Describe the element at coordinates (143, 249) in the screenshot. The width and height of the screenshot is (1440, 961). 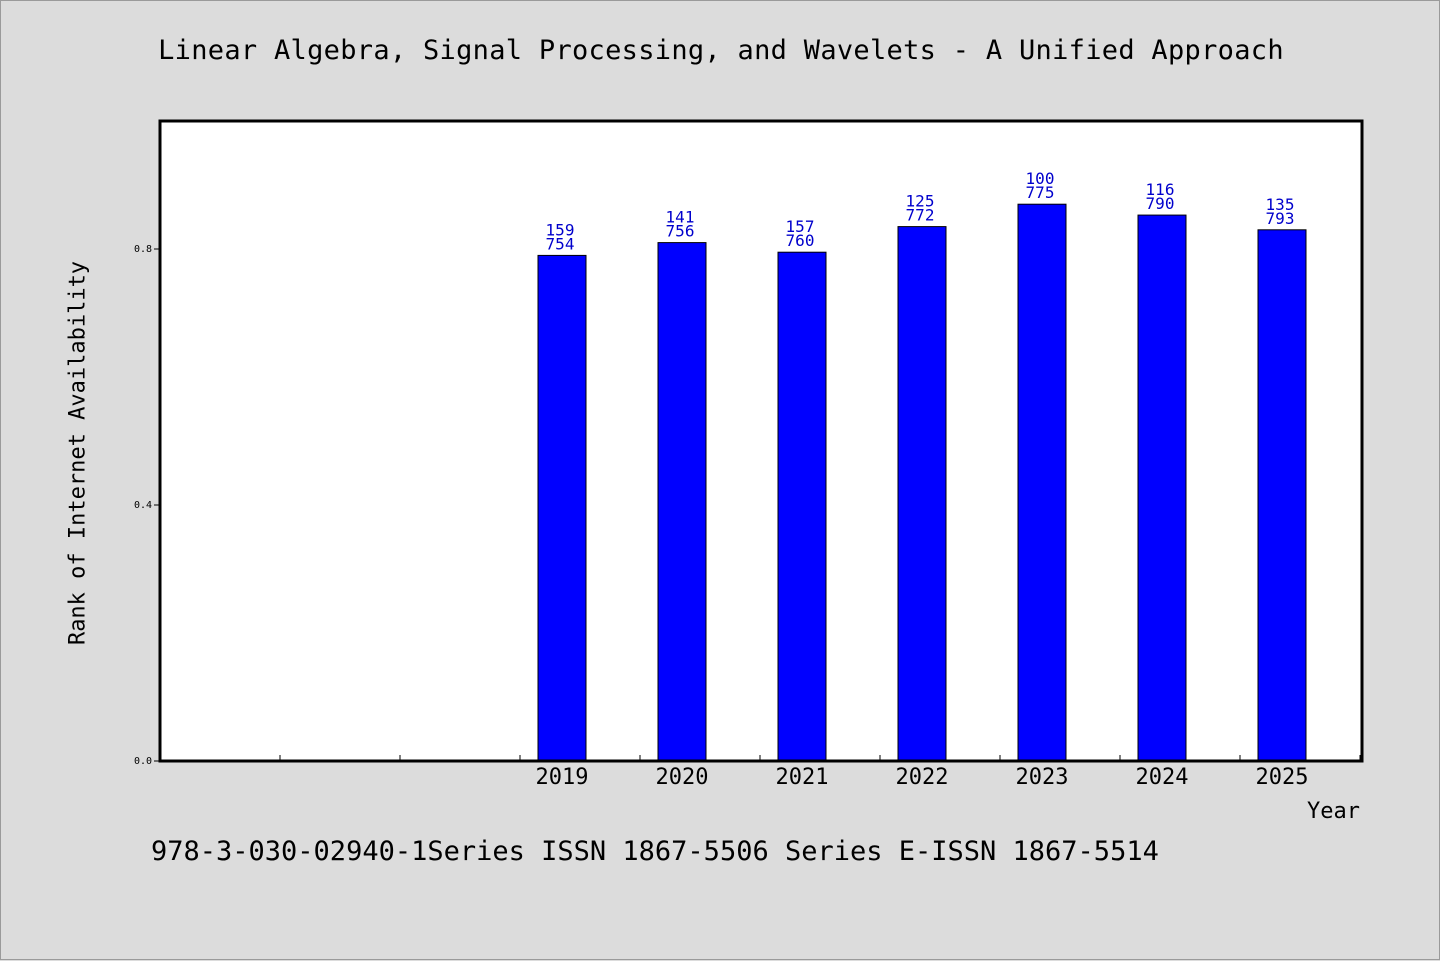
I see `y-tick-label: 0.8` at that location.